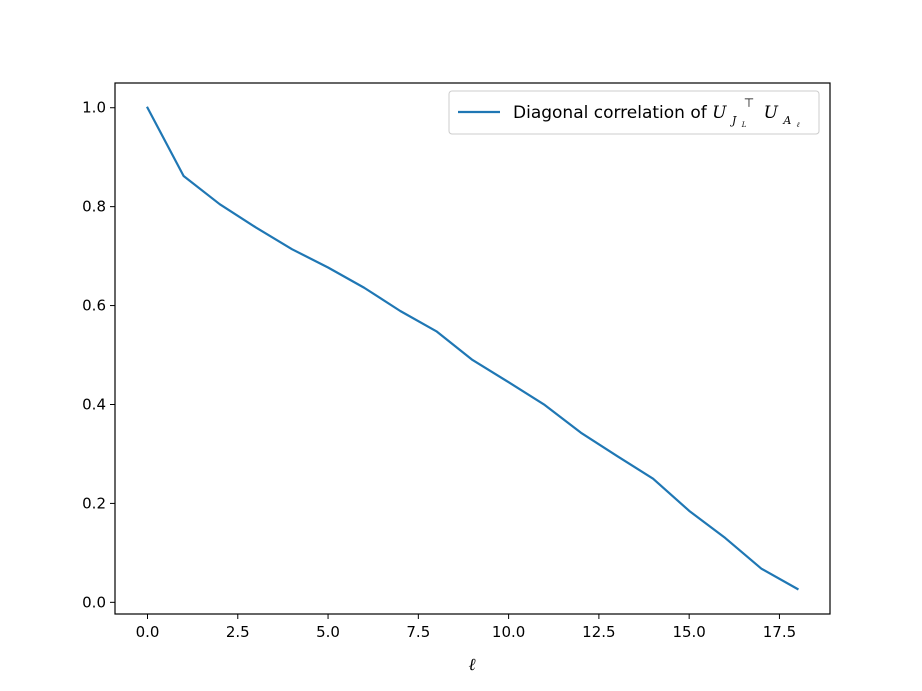  I want to click on legend-frame, so click(634, 112).